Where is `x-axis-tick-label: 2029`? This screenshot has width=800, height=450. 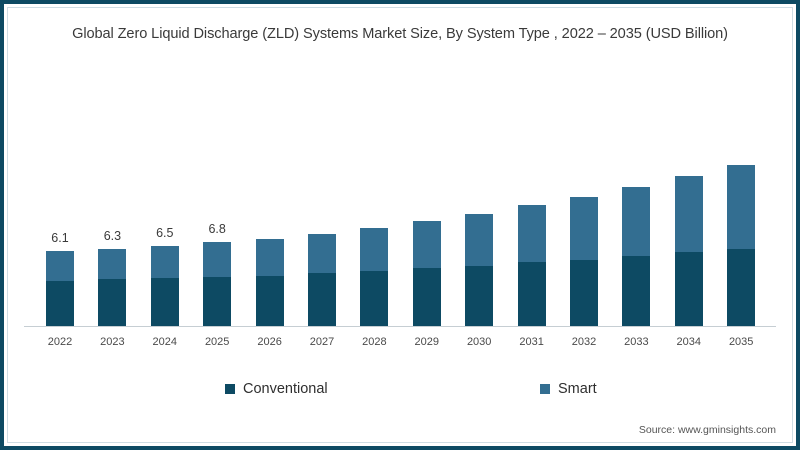 x-axis-tick-label: 2029 is located at coordinates (427, 342).